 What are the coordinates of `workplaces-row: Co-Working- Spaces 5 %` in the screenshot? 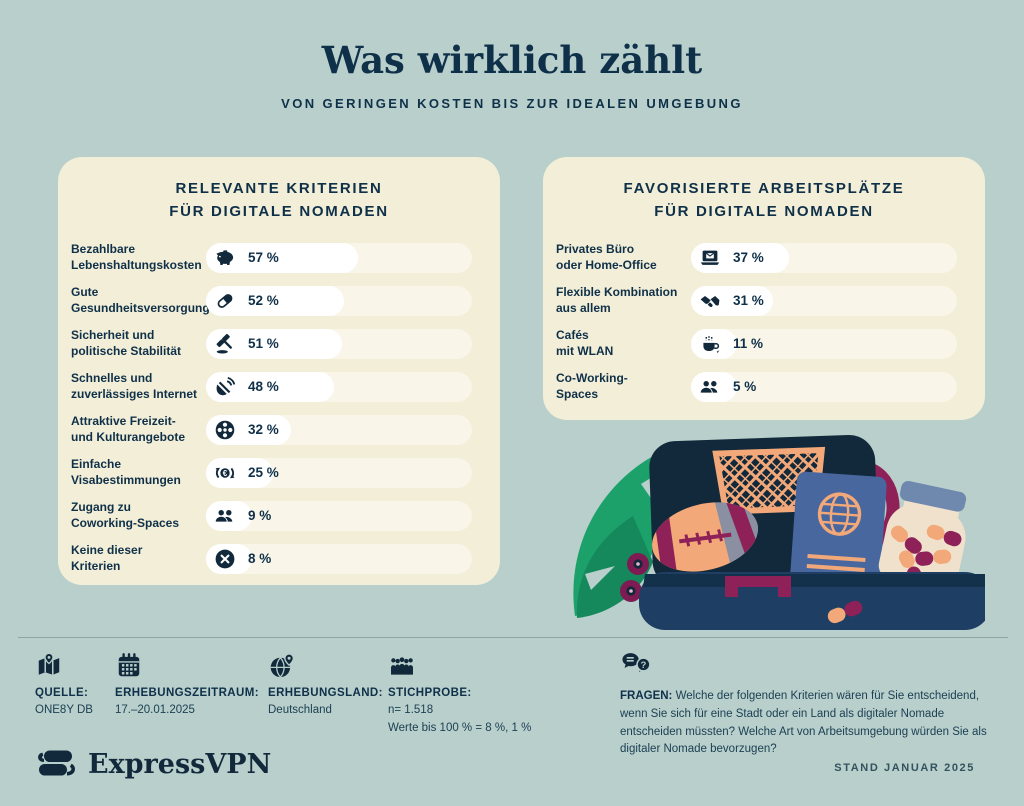 It's located at (756, 386).